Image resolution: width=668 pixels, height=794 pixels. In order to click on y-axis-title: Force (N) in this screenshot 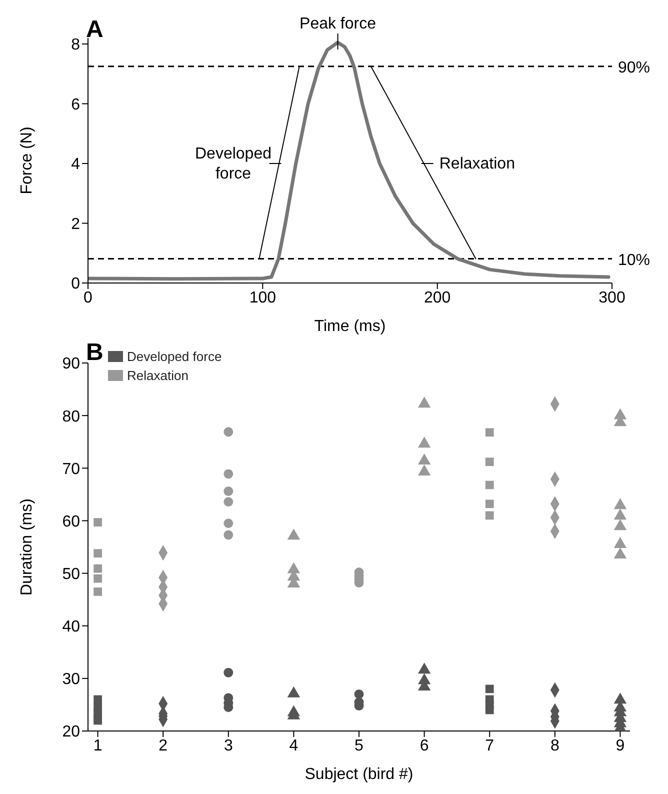, I will do `click(27, 160)`.